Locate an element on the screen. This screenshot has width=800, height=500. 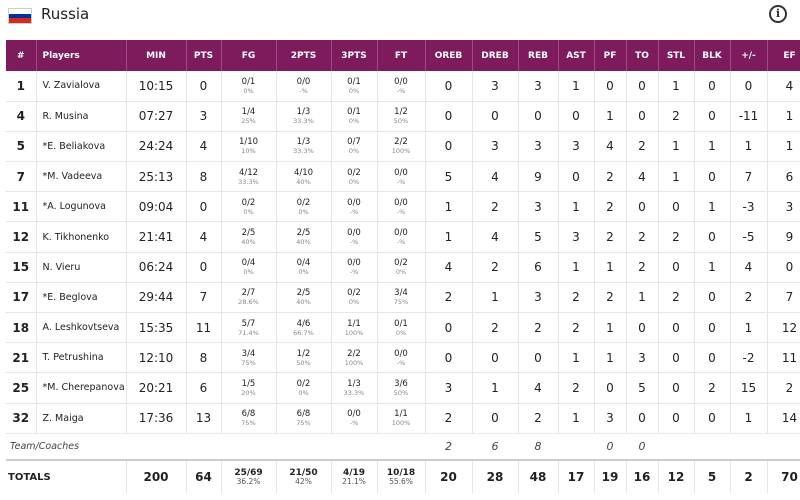
reb-cell: 6 is located at coordinates (538, 267).